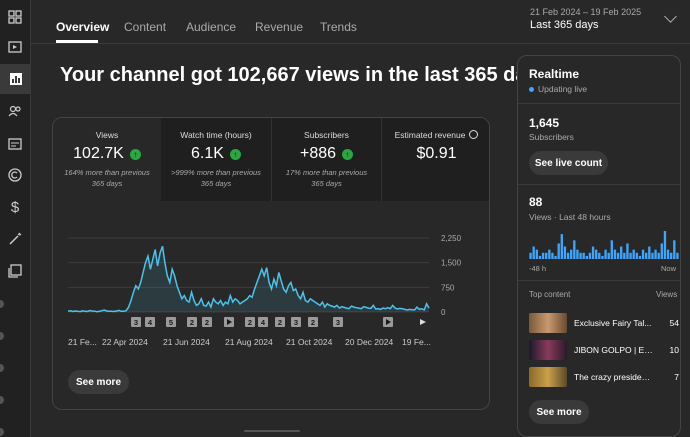 The image size is (690, 437). I want to click on date-range: 21 Feb 2024 – 19 Feb 2025, so click(586, 12).